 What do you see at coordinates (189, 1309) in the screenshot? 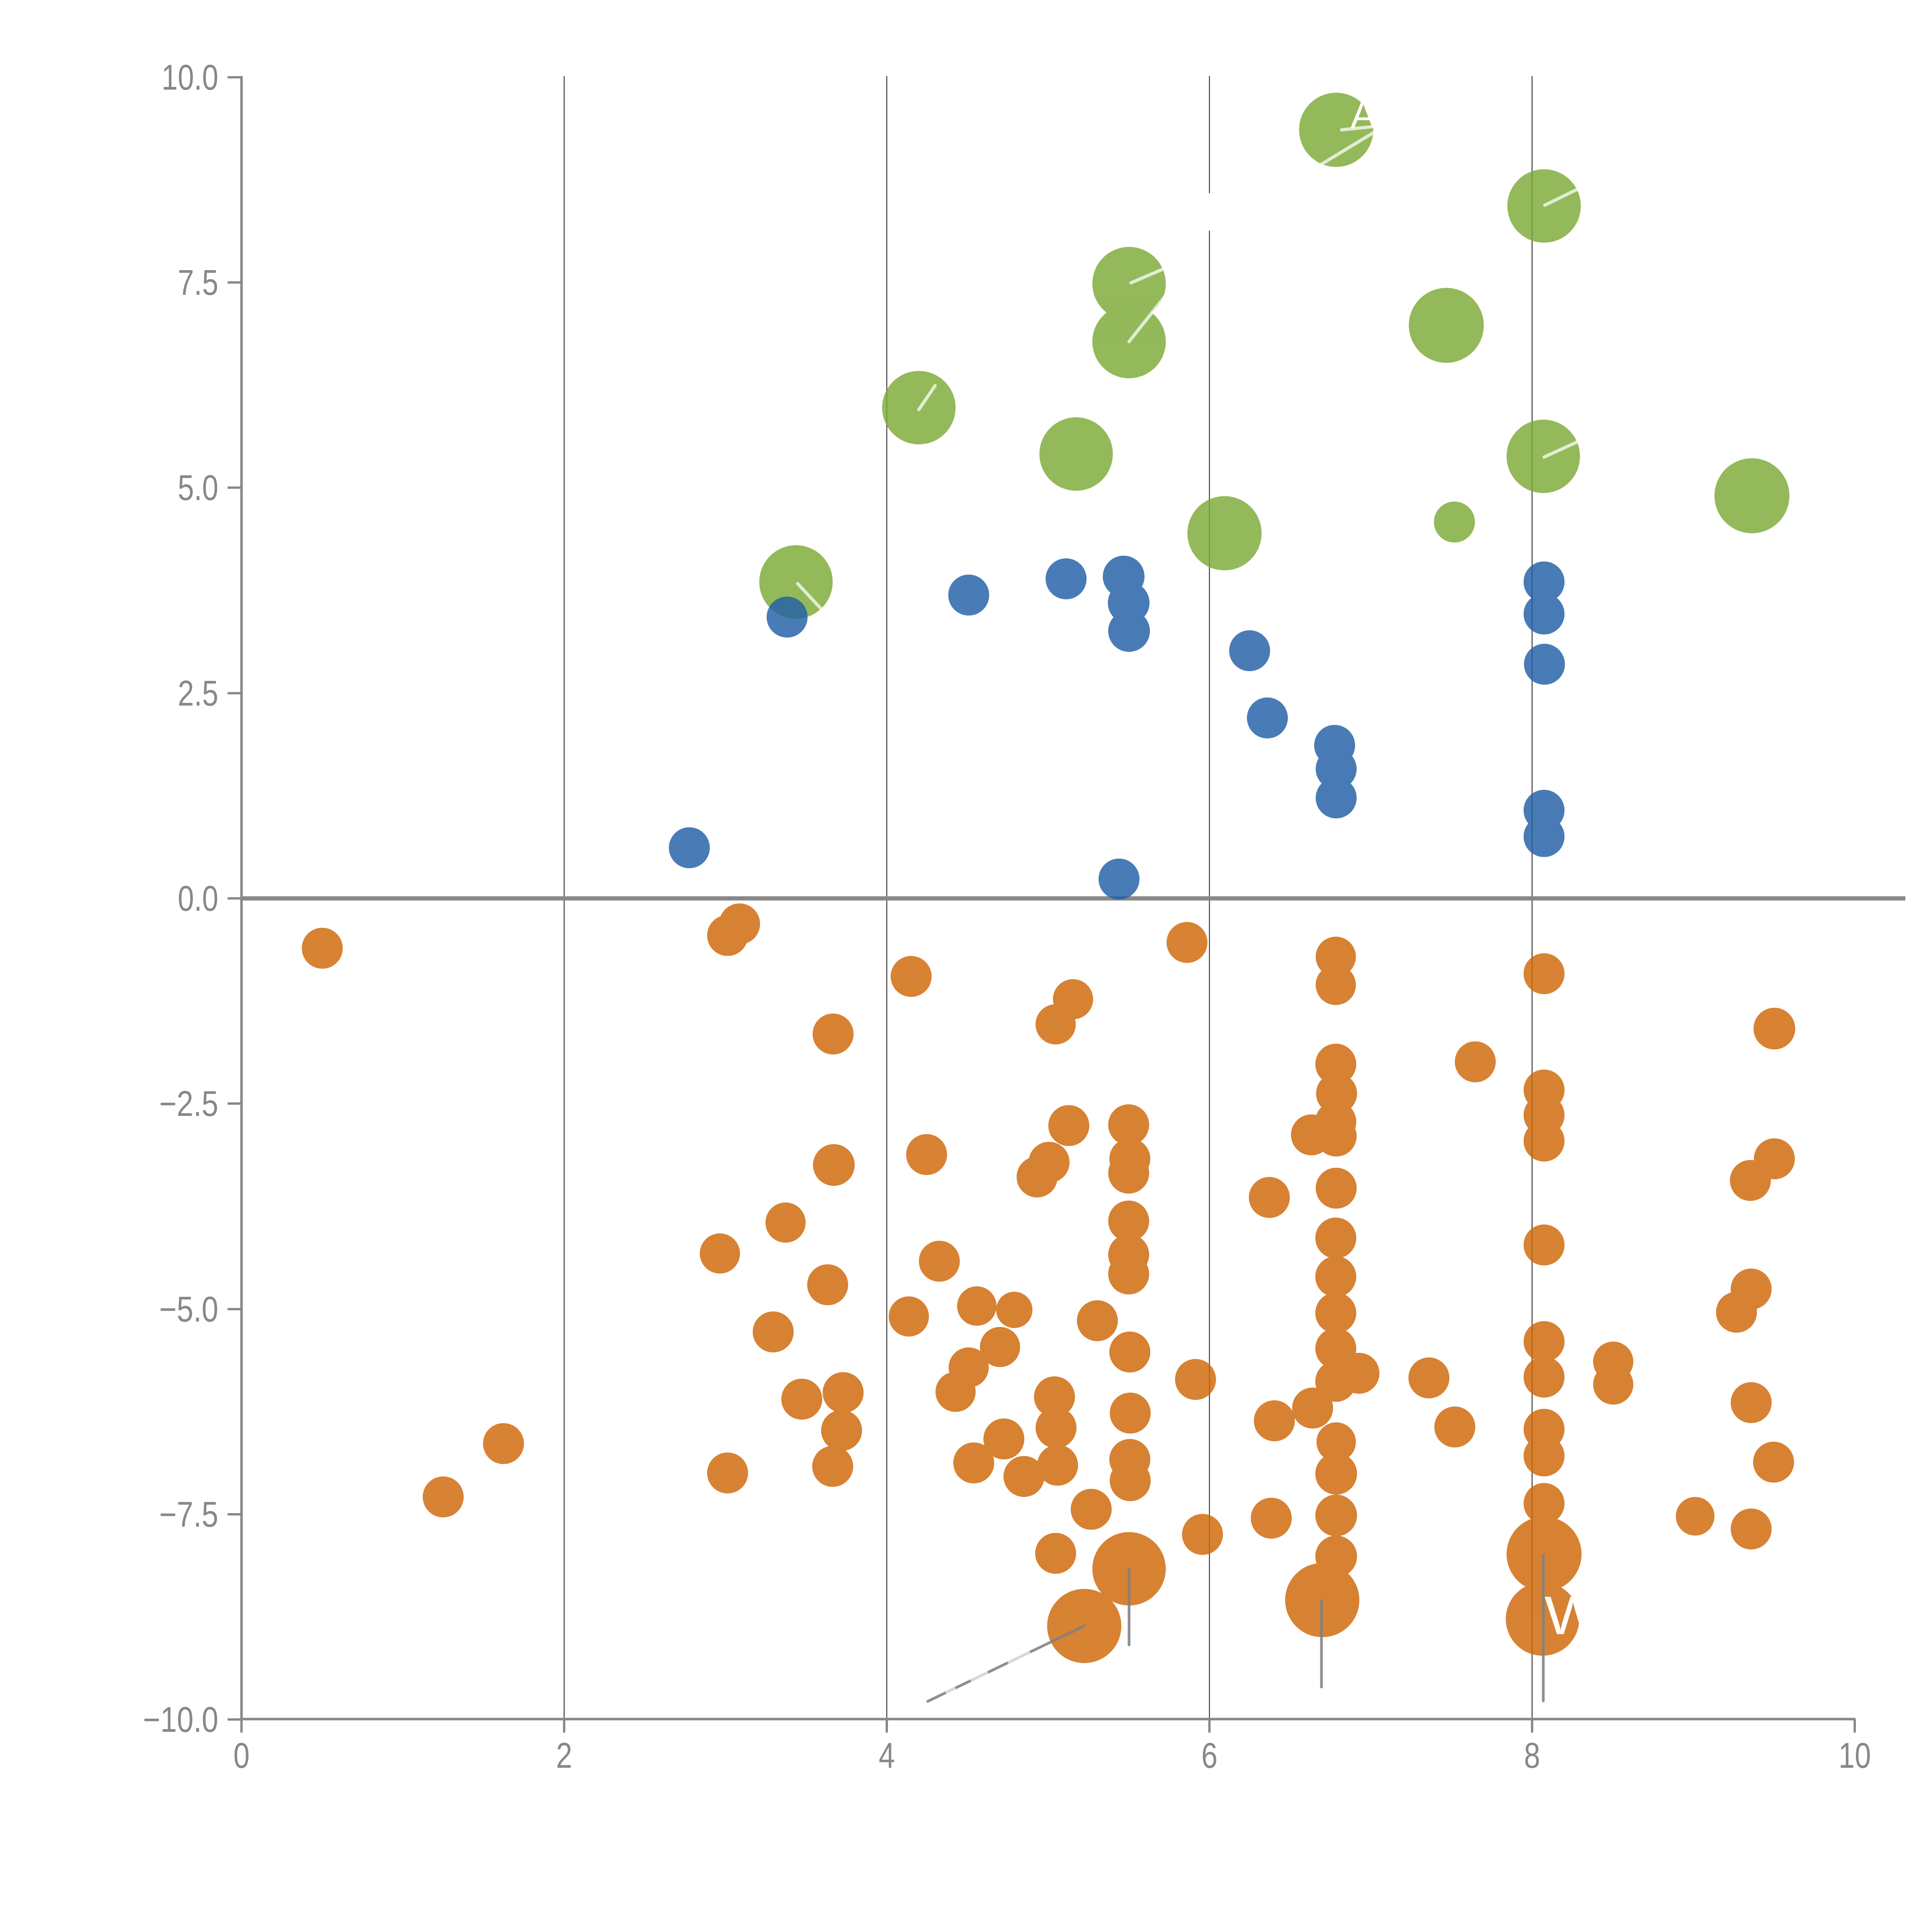
I see `svg-text: −5.0` at bounding box center [189, 1309].